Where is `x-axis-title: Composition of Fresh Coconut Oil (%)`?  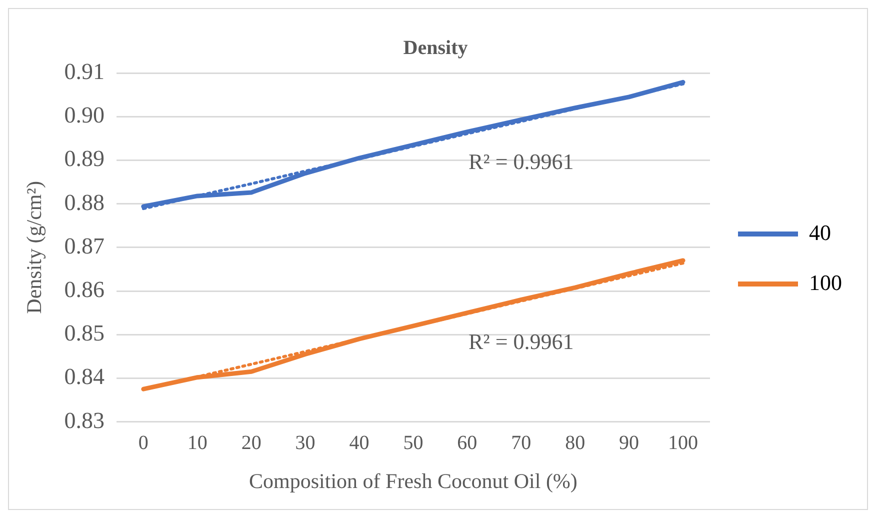 x-axis-title: Composition of Fresh Coconut Oil (%) is located at coordinates (413, 480).